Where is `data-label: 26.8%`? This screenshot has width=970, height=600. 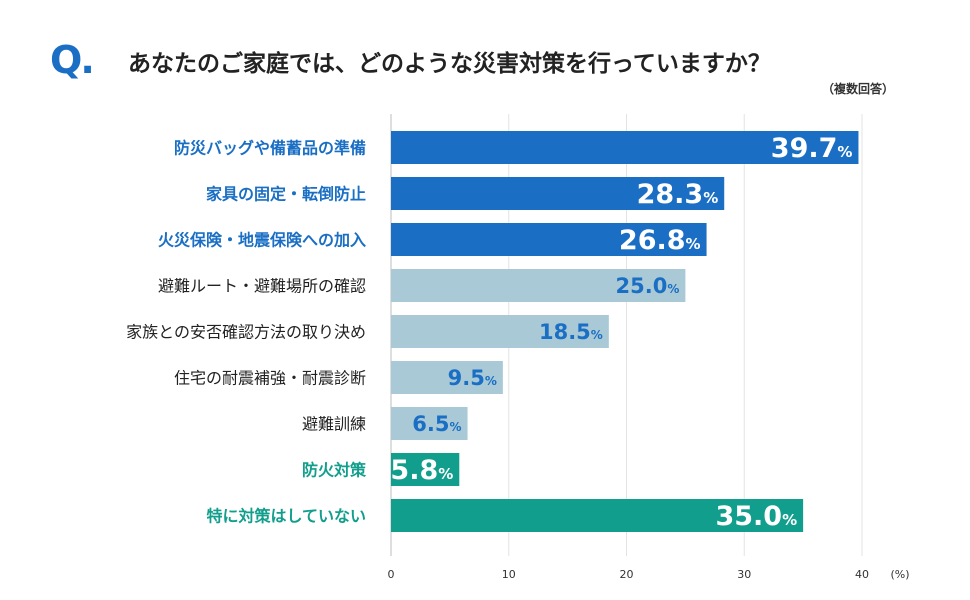
data-label: 26.8% is located at coordinates (660, 240).